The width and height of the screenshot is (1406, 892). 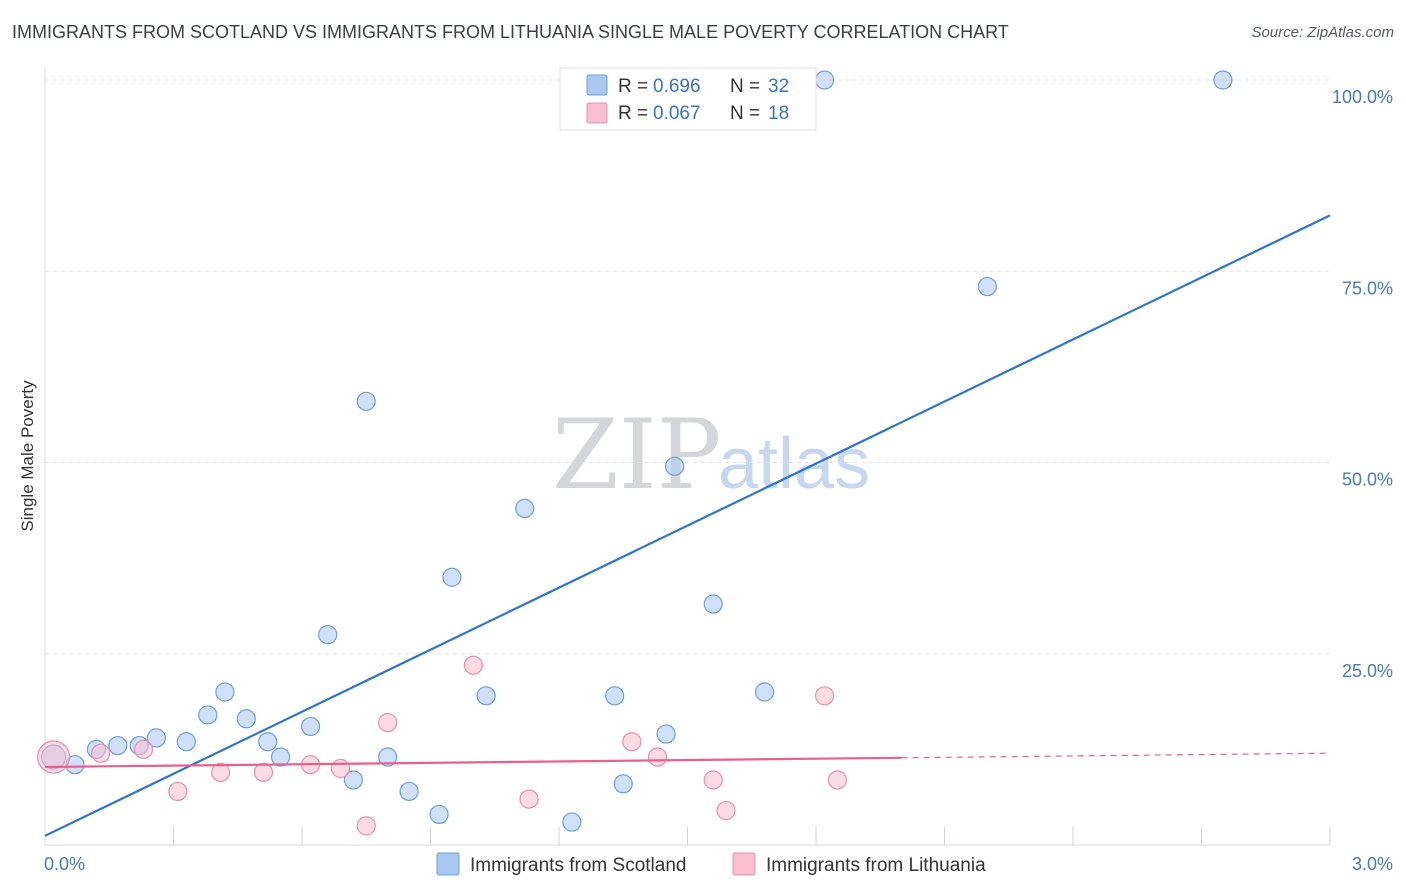 What do you see at coordinates (1322, 32) in the screenshot?
I see `source-label: Source: ZipAtlas.com` at bounding box center [1322, 32].